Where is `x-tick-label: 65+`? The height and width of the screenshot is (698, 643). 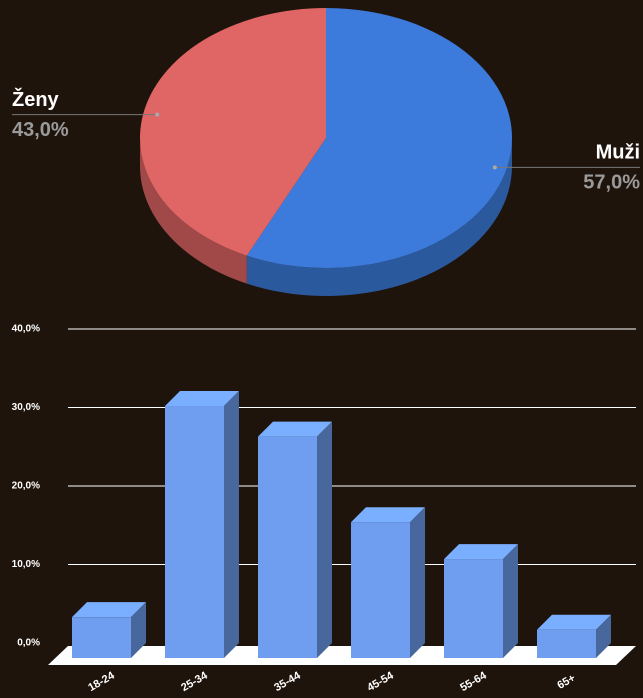 x-tick-label: 65+ is located at coordinates (566, 682).